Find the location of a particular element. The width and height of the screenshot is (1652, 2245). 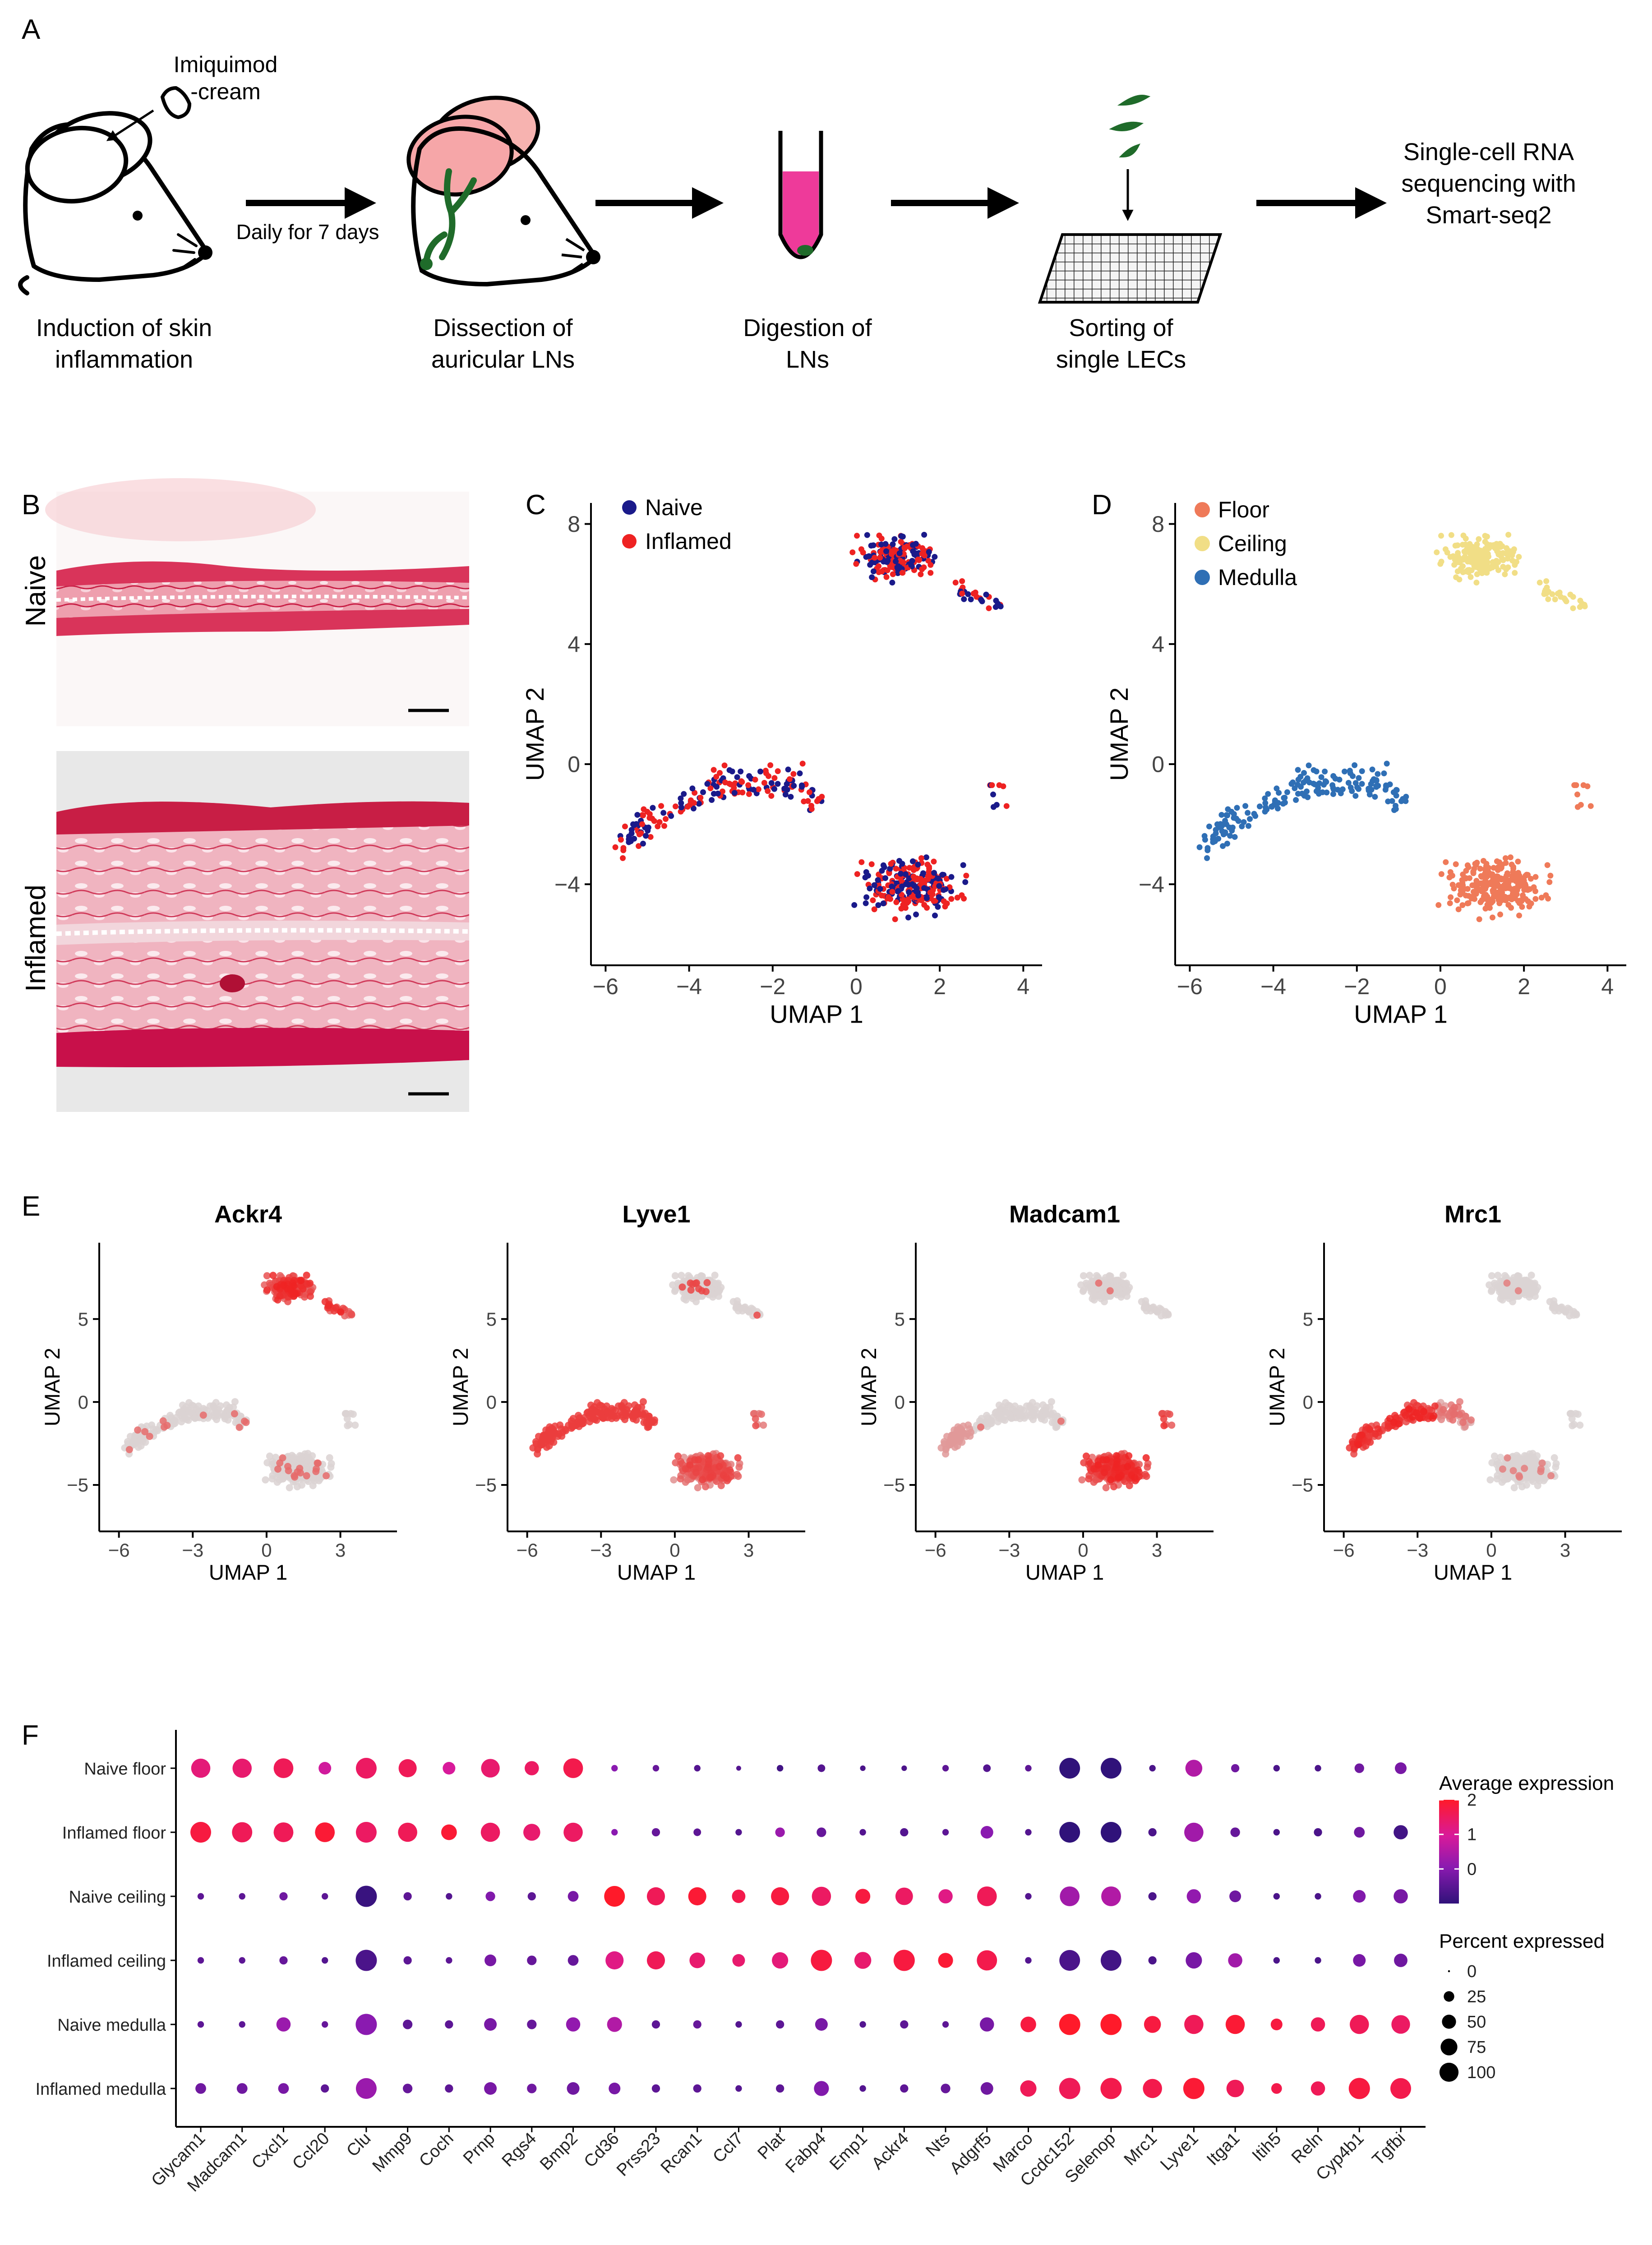

workflow-step-line: Single-cell RNA is located at coordinates (1488, 152).